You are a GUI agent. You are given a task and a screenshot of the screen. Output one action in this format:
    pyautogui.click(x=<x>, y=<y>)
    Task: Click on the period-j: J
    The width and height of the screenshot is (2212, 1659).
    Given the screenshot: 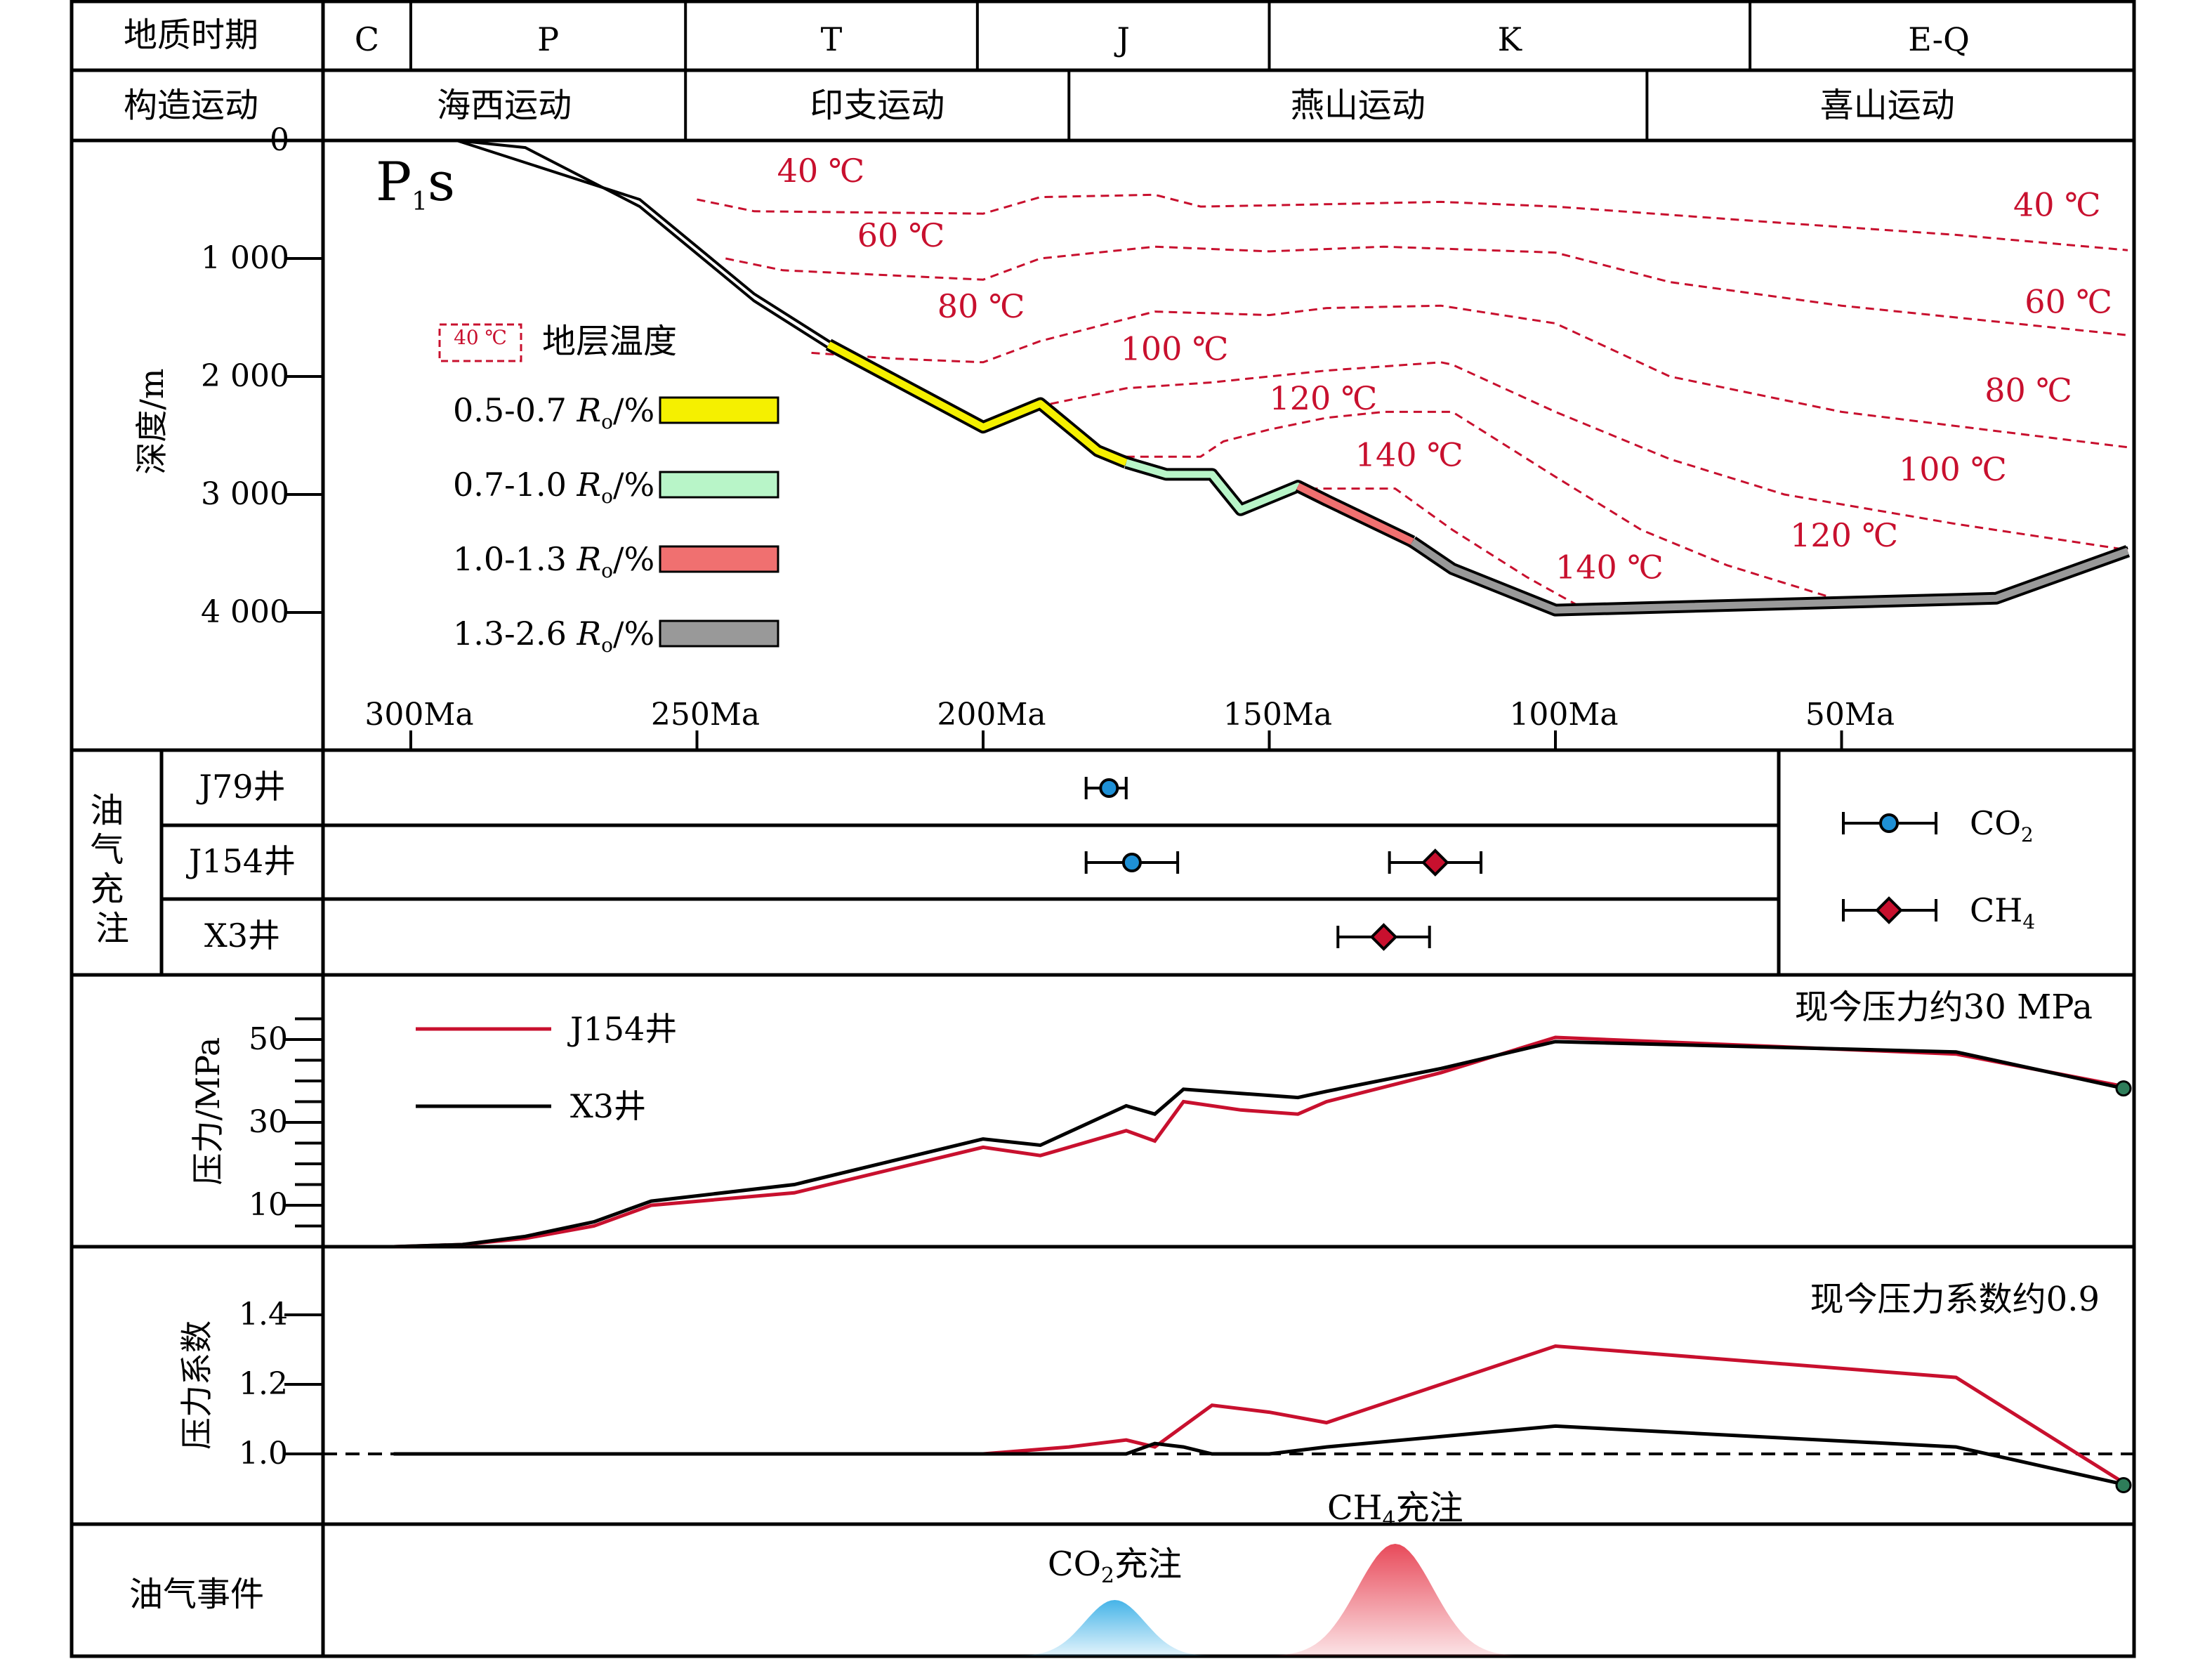 What is the action you would take?
    pyautogui.click(x=1121, y=39)
    